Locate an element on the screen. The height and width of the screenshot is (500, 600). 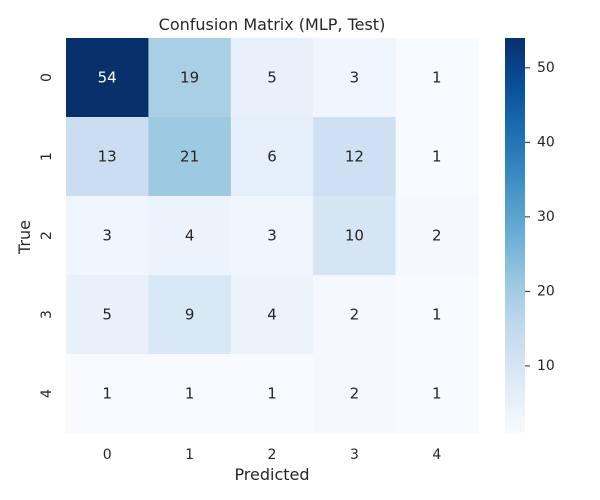
cell-value-label: 12 is located at coordinates (354, 157).